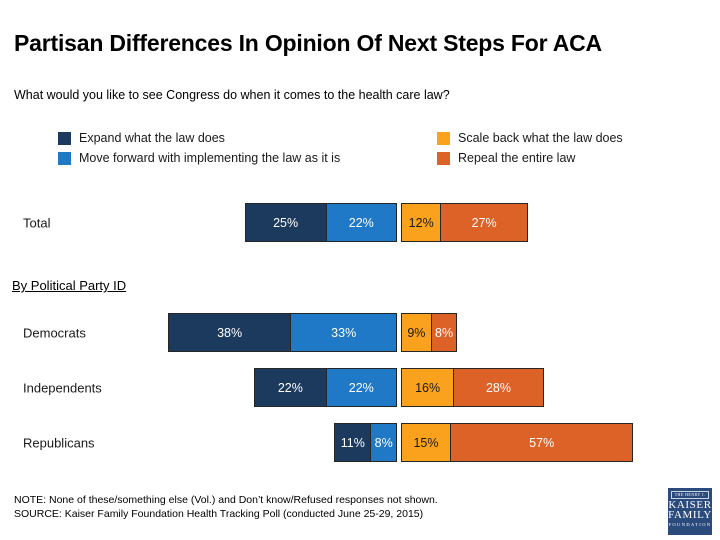 The height and width of the screenshot is (540, 720). I want to click on legend-label: Repeal the entire law, so click(517, 158).